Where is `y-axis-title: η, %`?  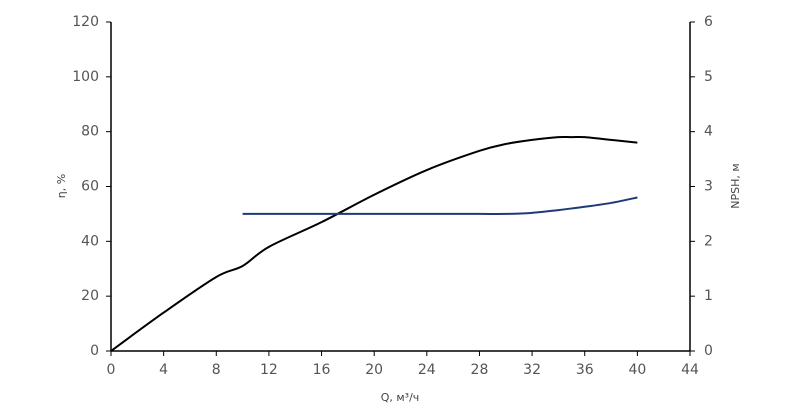
y-axis-title: η, % is located at coordinates (61, 186).